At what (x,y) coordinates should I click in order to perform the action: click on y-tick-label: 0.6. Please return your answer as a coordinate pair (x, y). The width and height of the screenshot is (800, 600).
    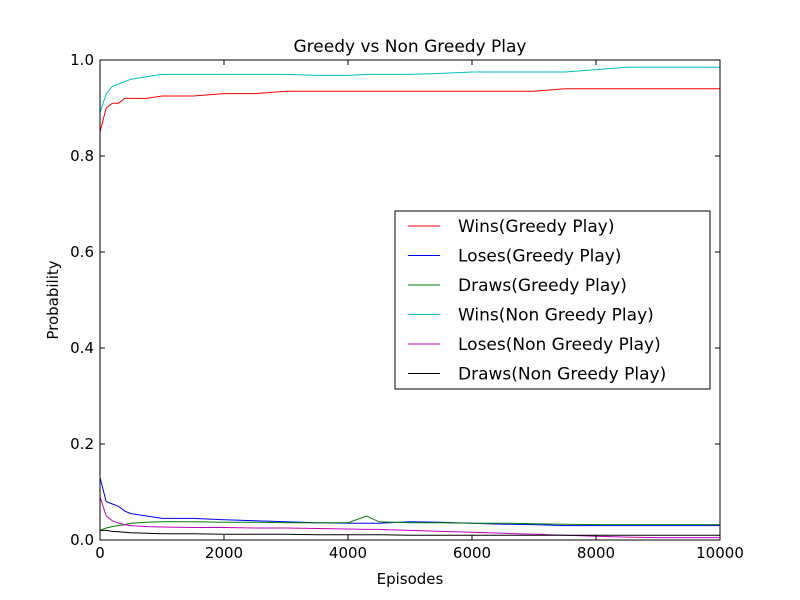
    Looking at the image, I should click on (82, 252).